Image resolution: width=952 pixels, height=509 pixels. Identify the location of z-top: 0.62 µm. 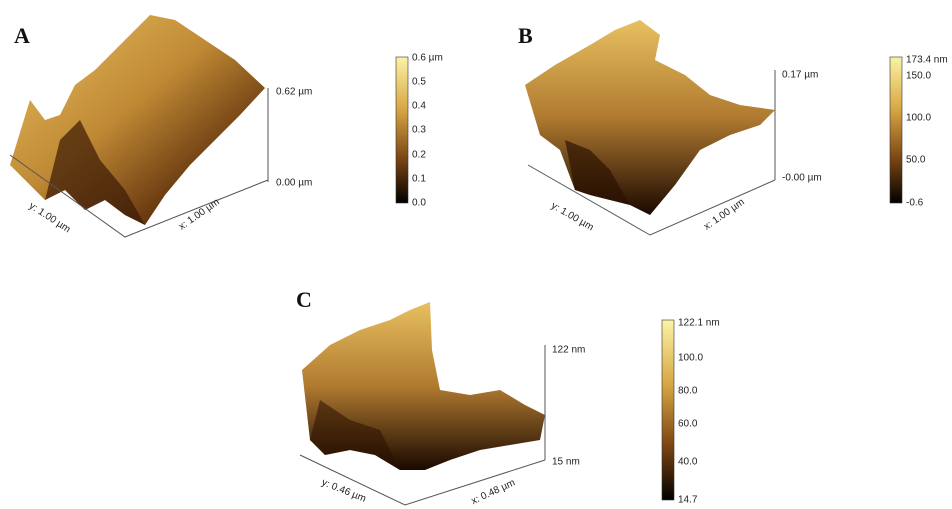
(294, 92).